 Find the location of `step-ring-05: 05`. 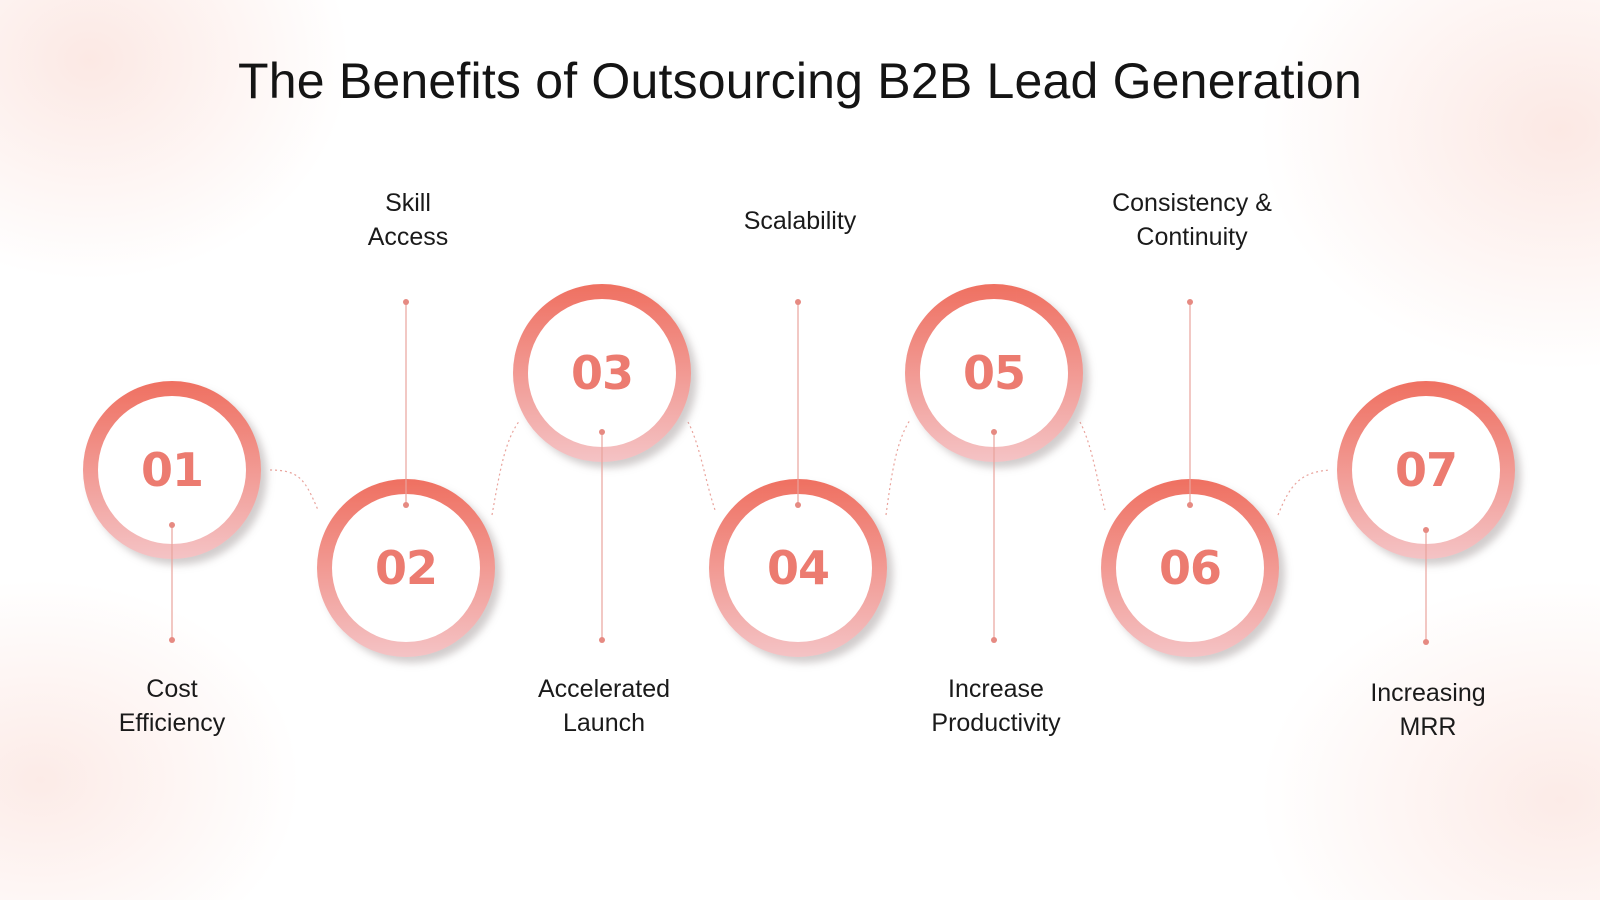

step-ring-05: 05 is located at coordinates (994, 373).